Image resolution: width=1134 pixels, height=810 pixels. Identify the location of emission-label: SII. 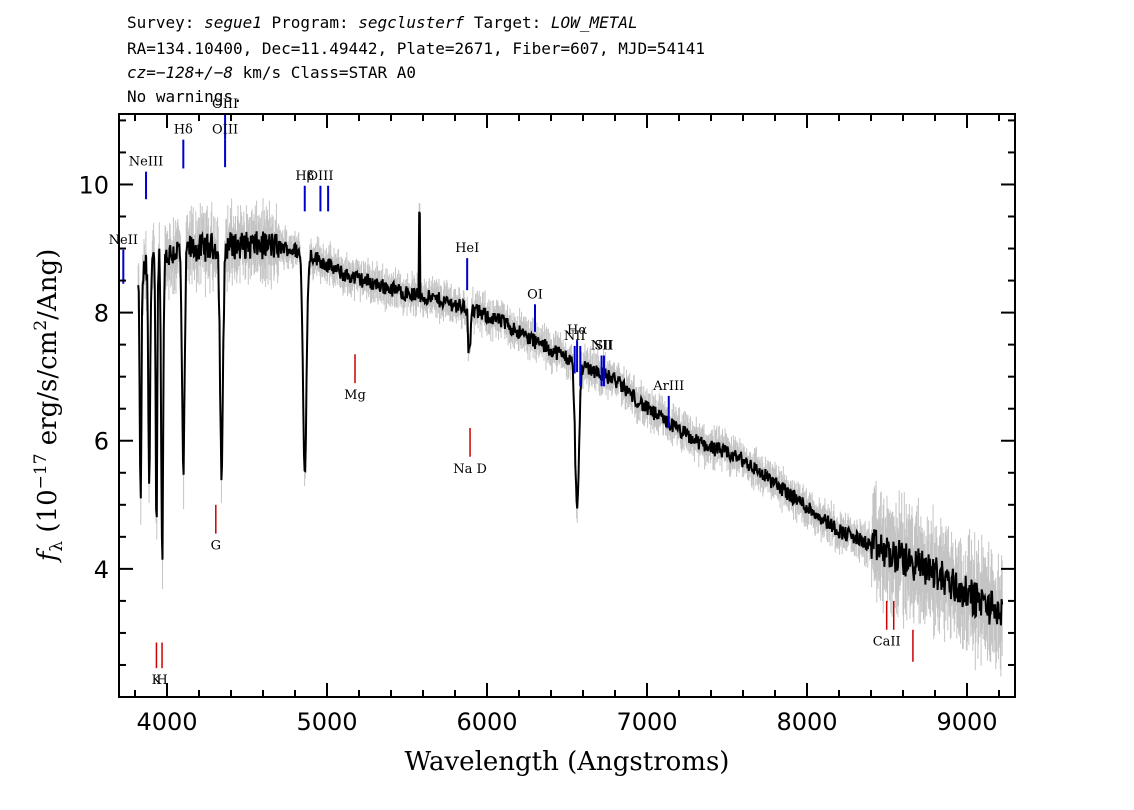
(603, 346).